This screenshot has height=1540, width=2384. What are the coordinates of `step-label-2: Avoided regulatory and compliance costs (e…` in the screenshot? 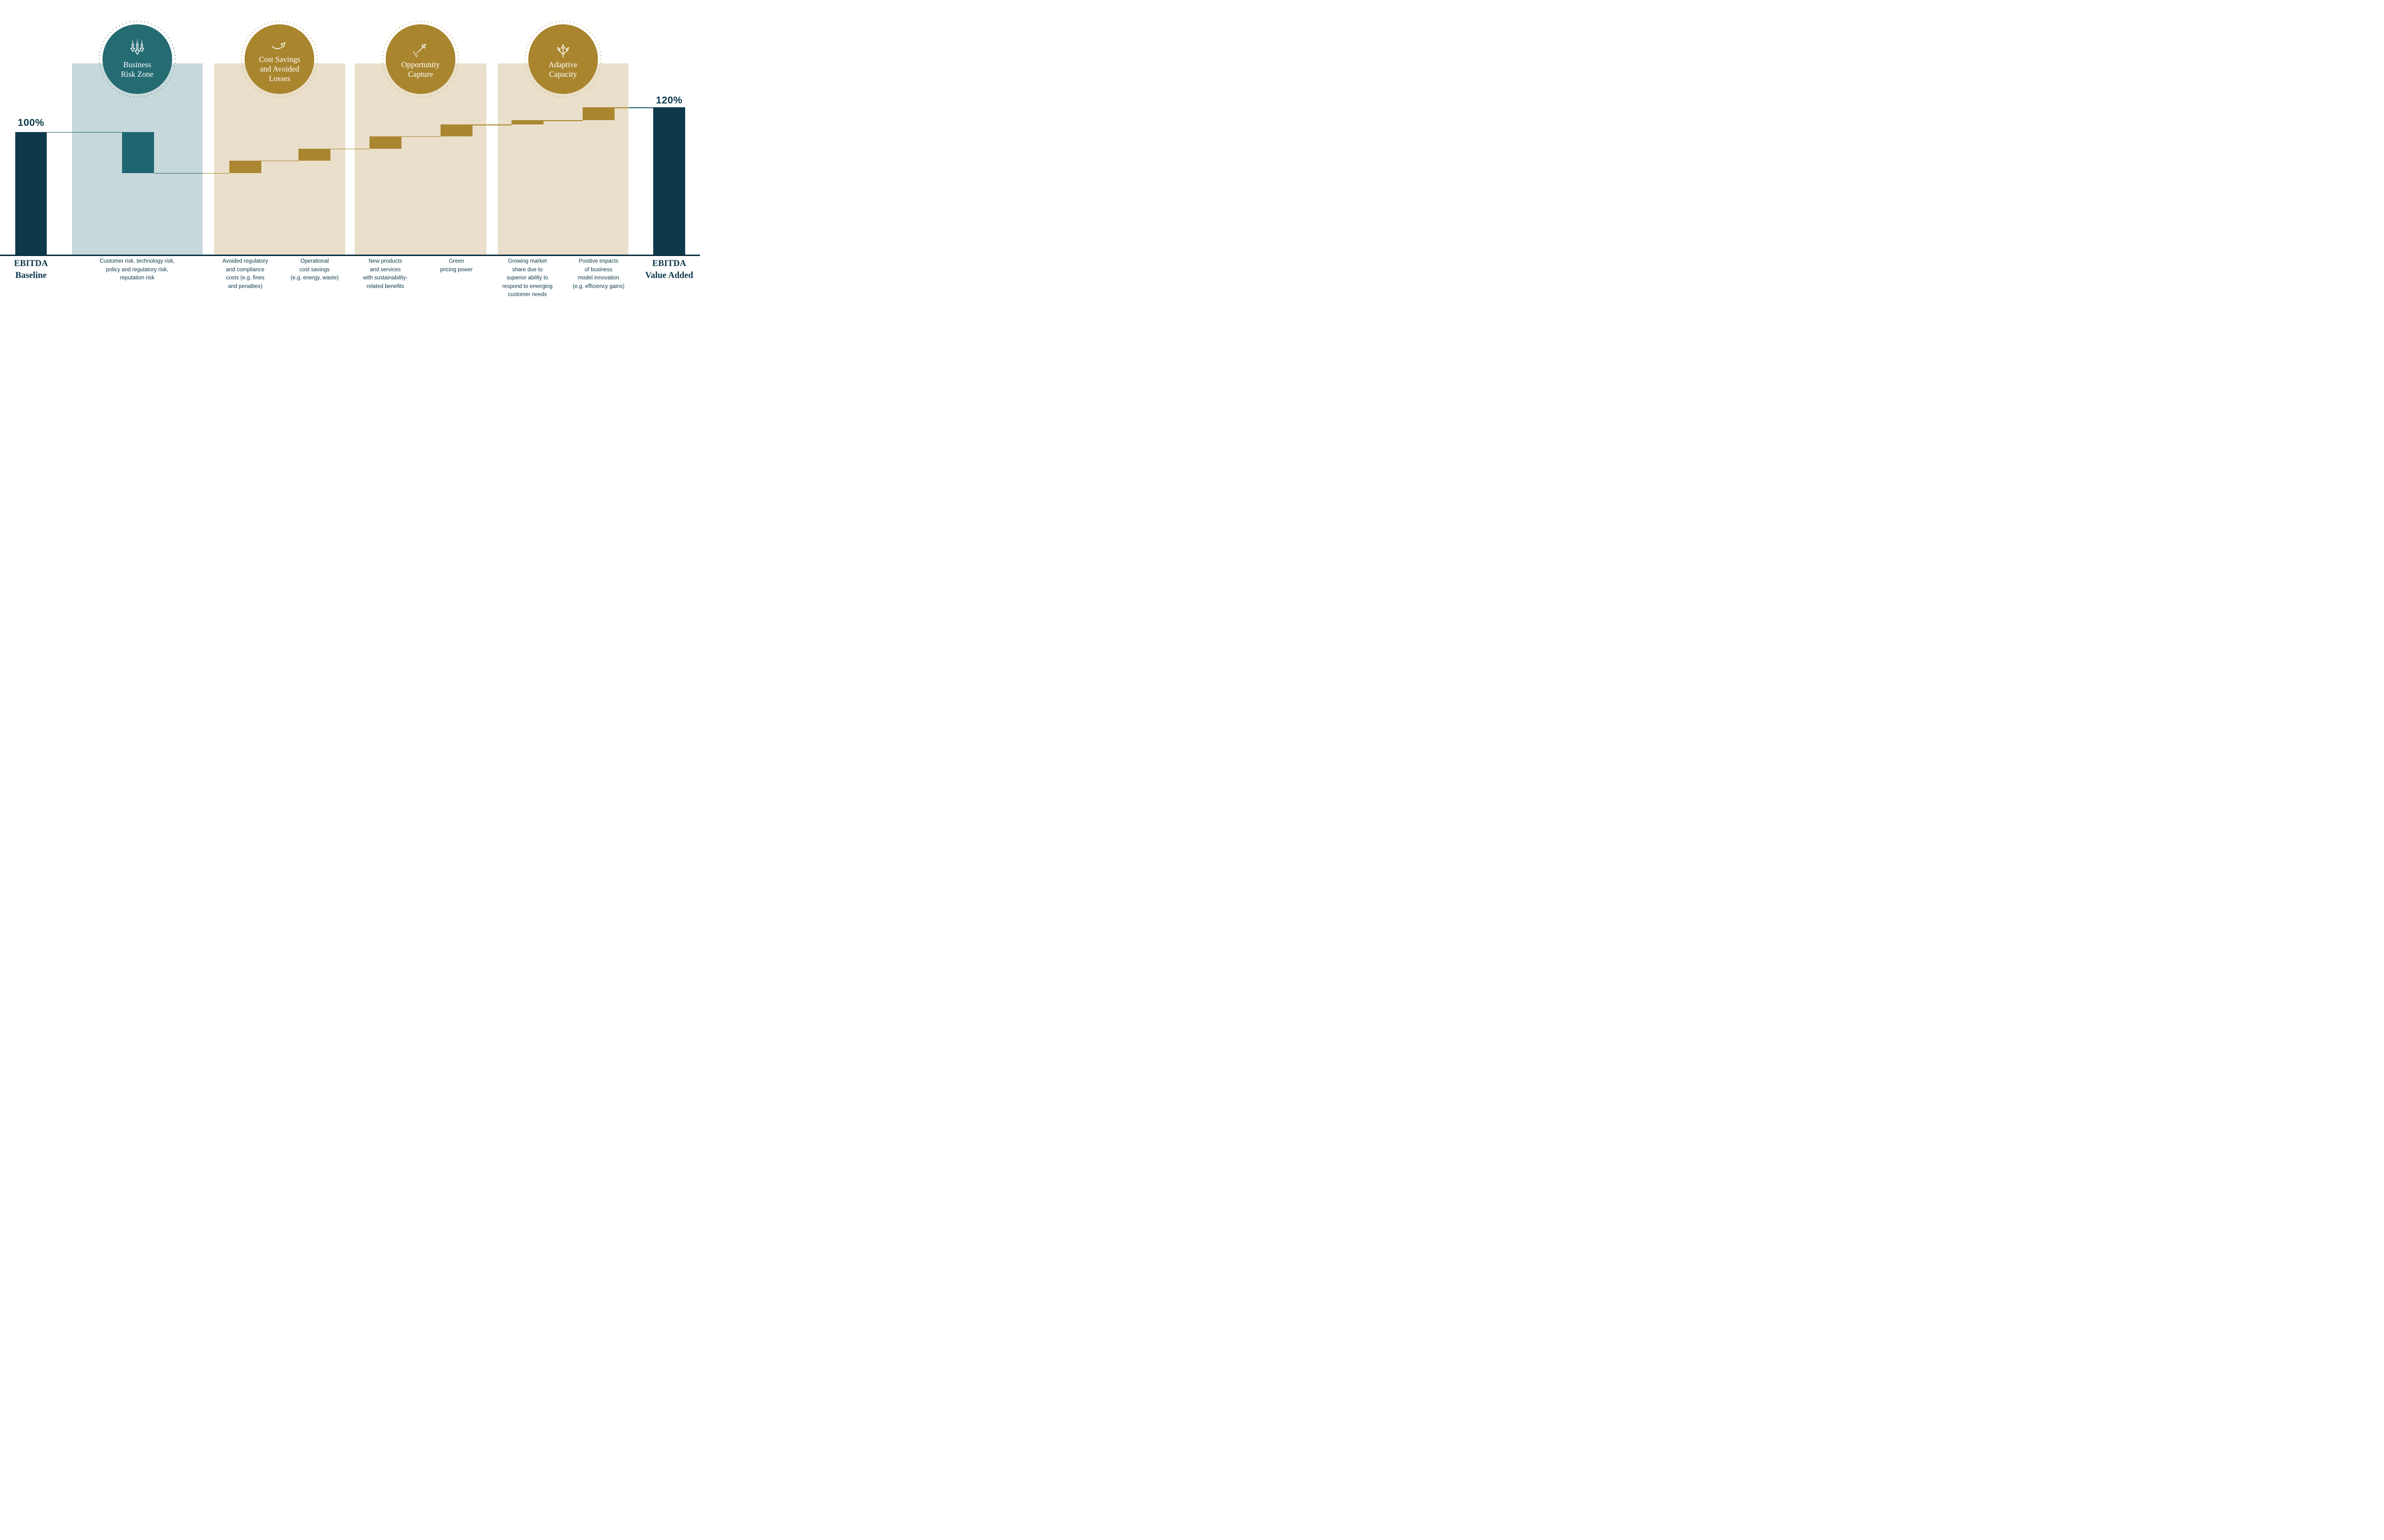 It's located at (245, 274).